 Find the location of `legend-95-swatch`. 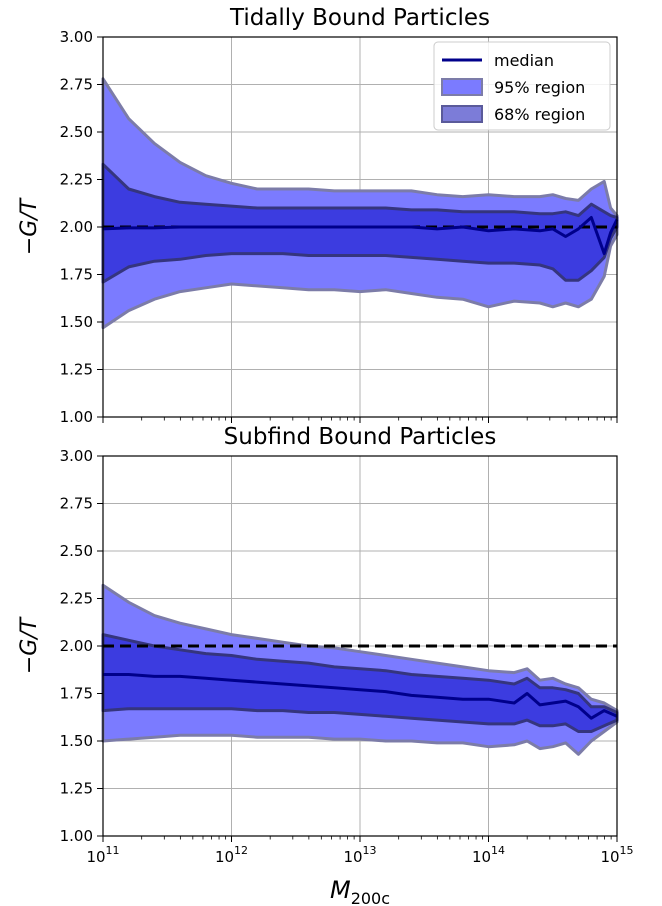

legend-95-swatch is located at coordinates (462, 87).